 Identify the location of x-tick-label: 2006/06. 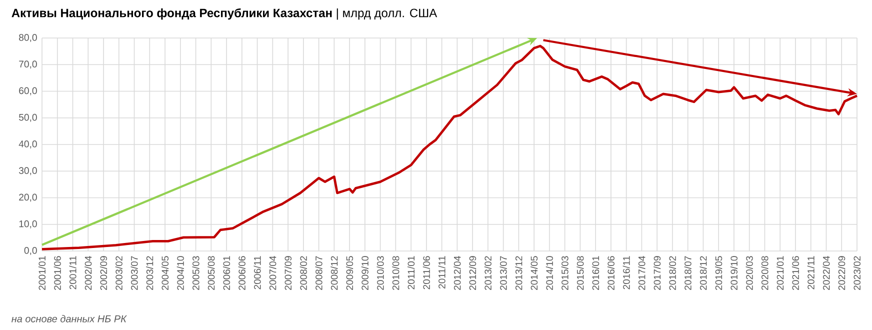
(242, 273).